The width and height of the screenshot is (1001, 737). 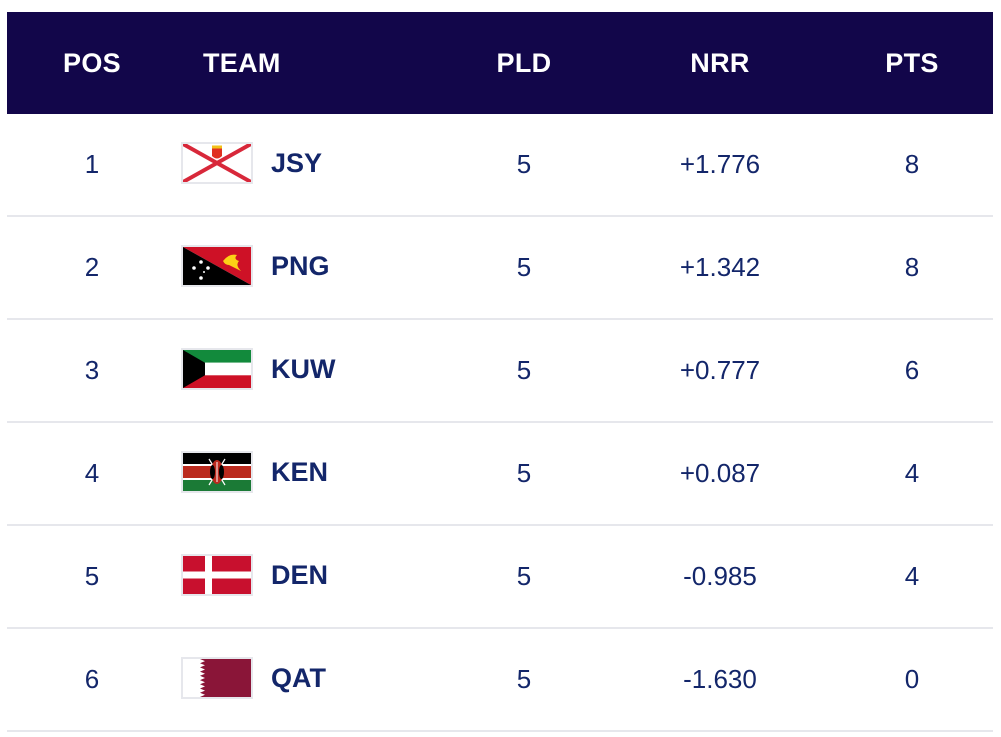 I want to click on table-row: 5 DEN 5 -0.985 4, so click(x=500, y=577).